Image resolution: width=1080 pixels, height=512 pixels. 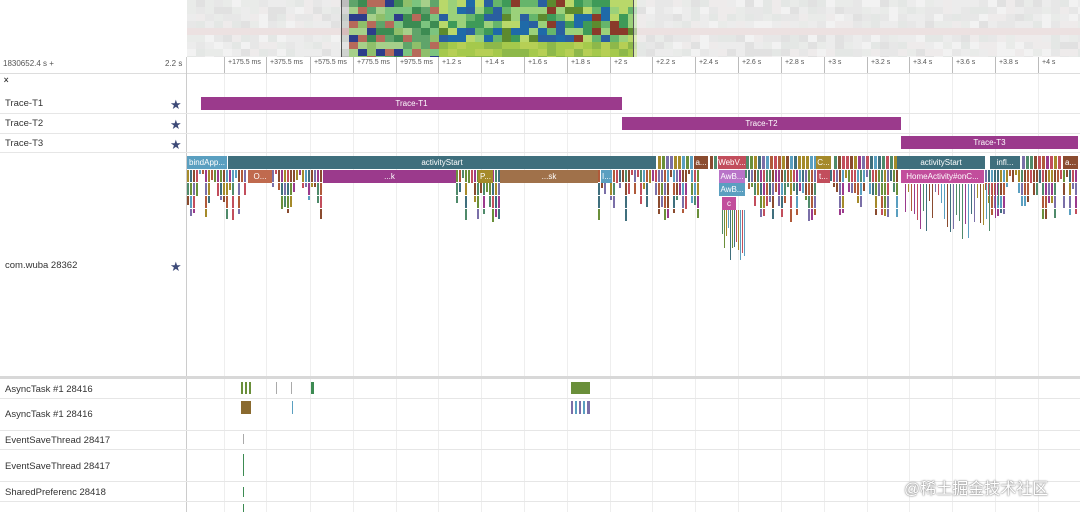 I want to click on trace-t2-slice: Trace-T2, so click(x=761, y=123).